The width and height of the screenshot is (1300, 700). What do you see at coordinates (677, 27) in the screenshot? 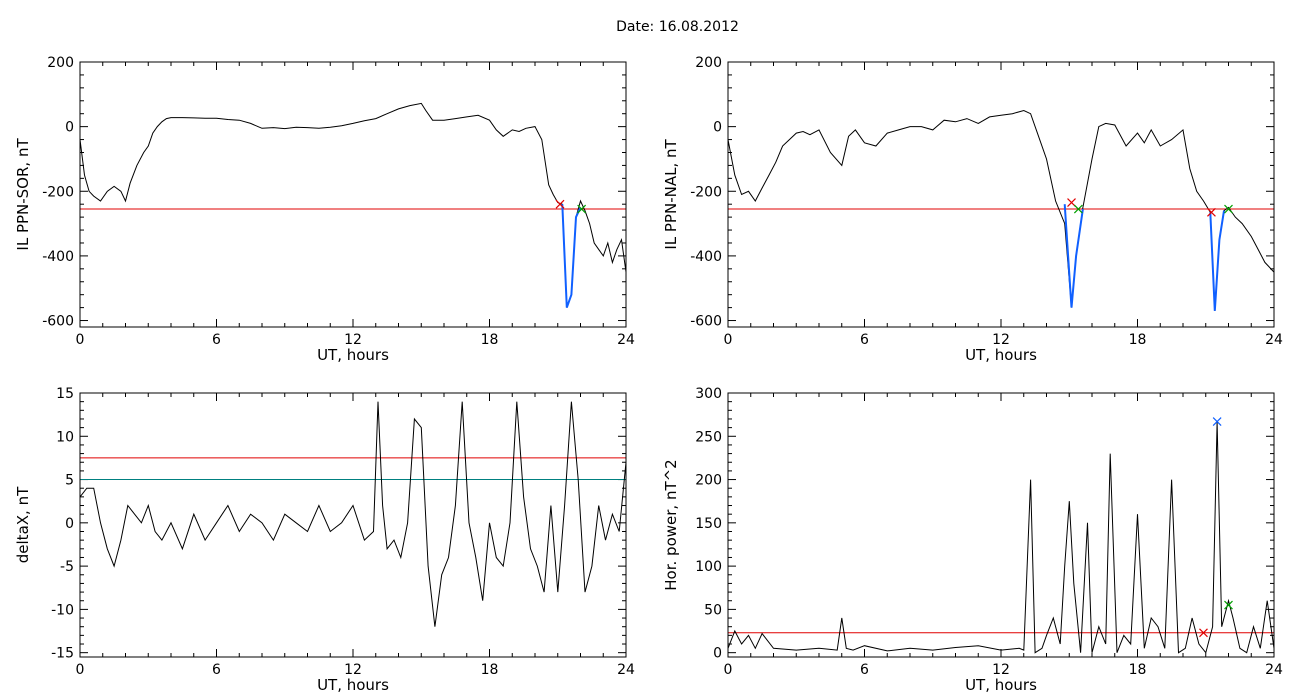
I see `figure-title: Date: 16.08.2012` at bounding box center [677, 27].